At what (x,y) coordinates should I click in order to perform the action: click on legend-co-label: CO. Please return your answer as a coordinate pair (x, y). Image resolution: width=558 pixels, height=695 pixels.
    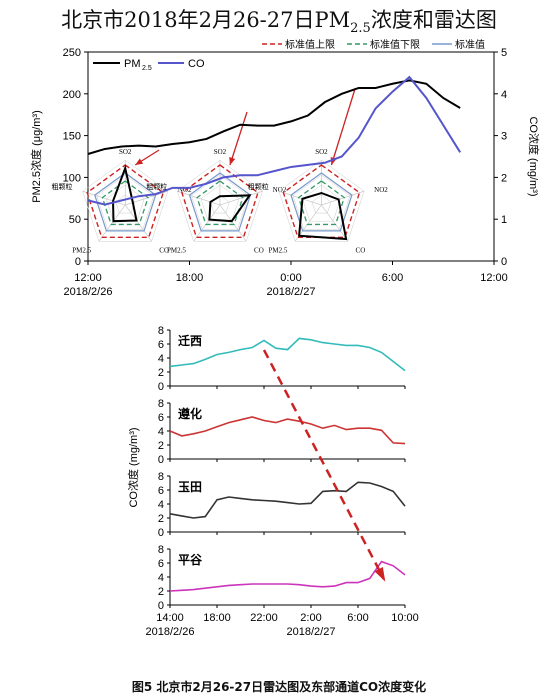
    Looking at the image, I should click on (196, 64).